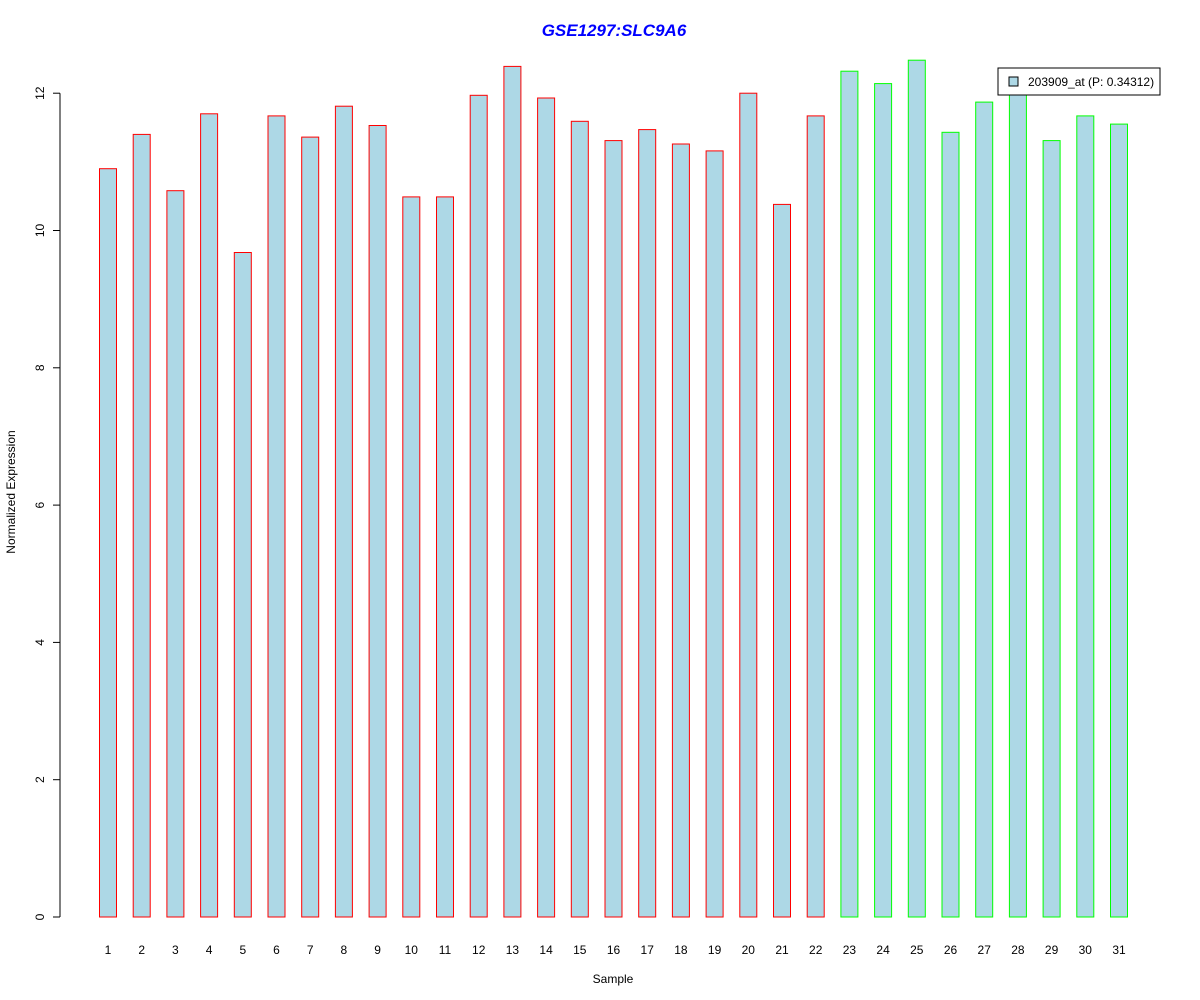 The height and width of the screenshot is (1000, 1200). What do you see at coordinates (40, 93) in the screenshot?
I see `y-tick-label: 12` at bounding box center [40, 93].